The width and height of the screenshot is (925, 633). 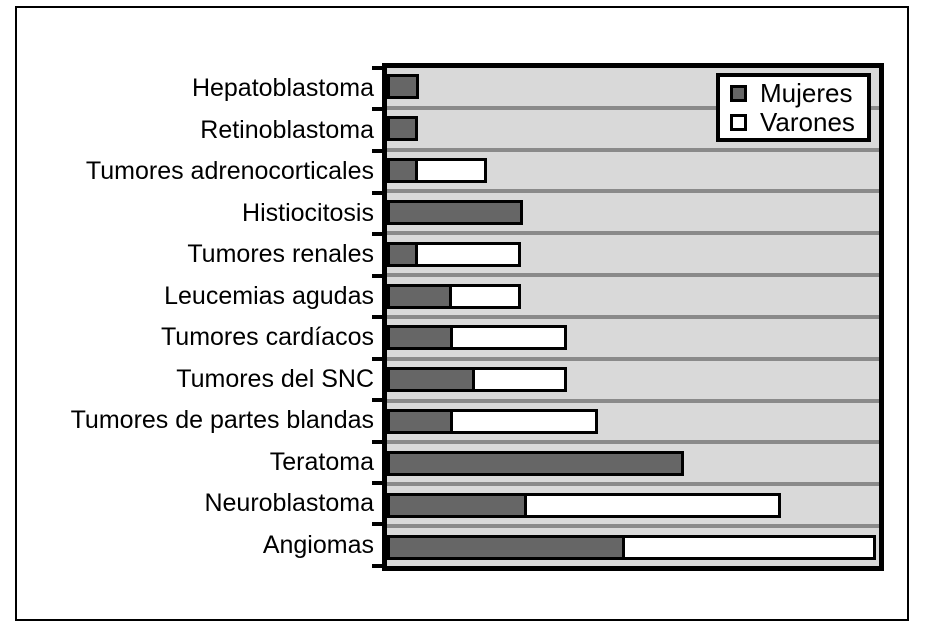 What do you see at coordinates (269, 295) in the screenshot?
I see `category-label: Leucemias agudas` at bounding box center [269, 295].